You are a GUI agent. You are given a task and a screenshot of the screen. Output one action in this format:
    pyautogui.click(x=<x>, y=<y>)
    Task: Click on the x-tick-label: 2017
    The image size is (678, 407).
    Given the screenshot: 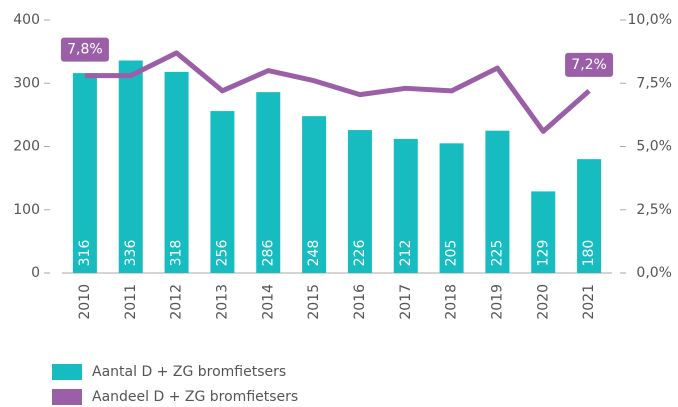 What is the action you would take?
    pyautogui.click(x=406, y=302)
    